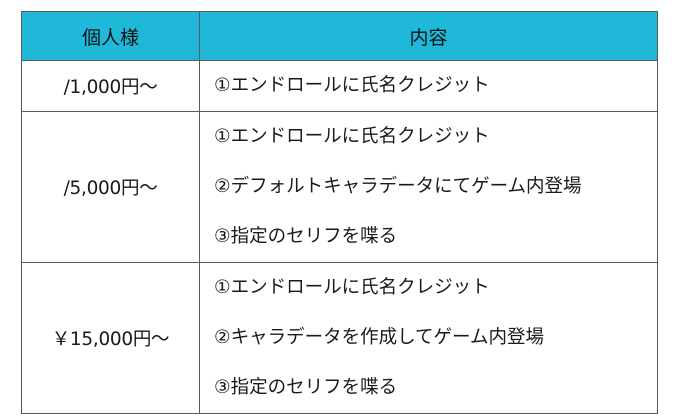 Image resolution: width=674 pixels, height=420 pixels. Describe the element at coordinates (110, 86) in the screenshot. I see `price-cell: /1,000円～` at that location.